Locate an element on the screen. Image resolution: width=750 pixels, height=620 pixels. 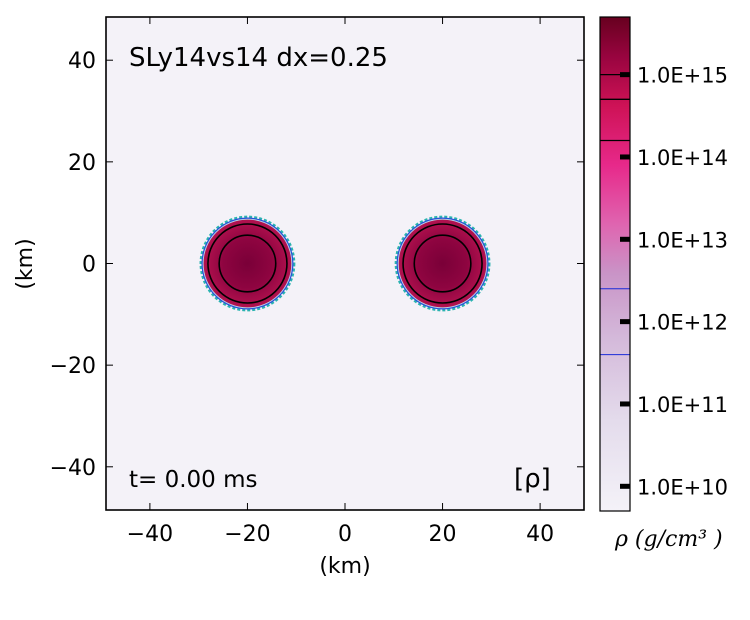
y-tick-label: 40 is located at coordinates (82, 61).